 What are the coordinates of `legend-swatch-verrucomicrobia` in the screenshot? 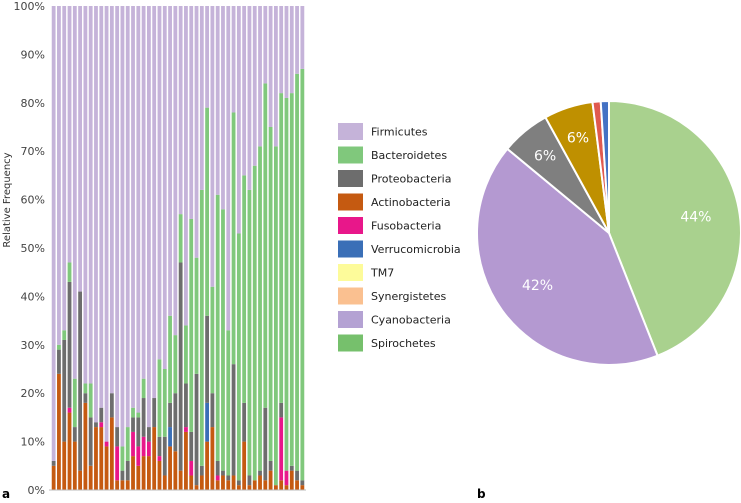 It's located at (350, 249).